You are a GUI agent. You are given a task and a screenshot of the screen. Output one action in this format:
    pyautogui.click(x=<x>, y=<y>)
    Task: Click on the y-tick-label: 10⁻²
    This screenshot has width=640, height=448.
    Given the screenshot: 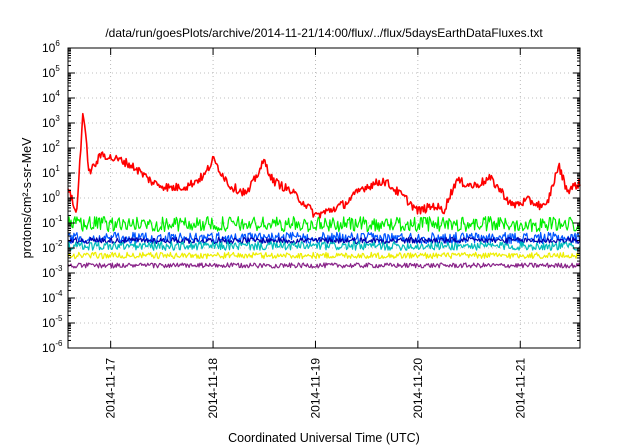 What is the action you would take?
    pyautogui.click(x=52, y=247)
    